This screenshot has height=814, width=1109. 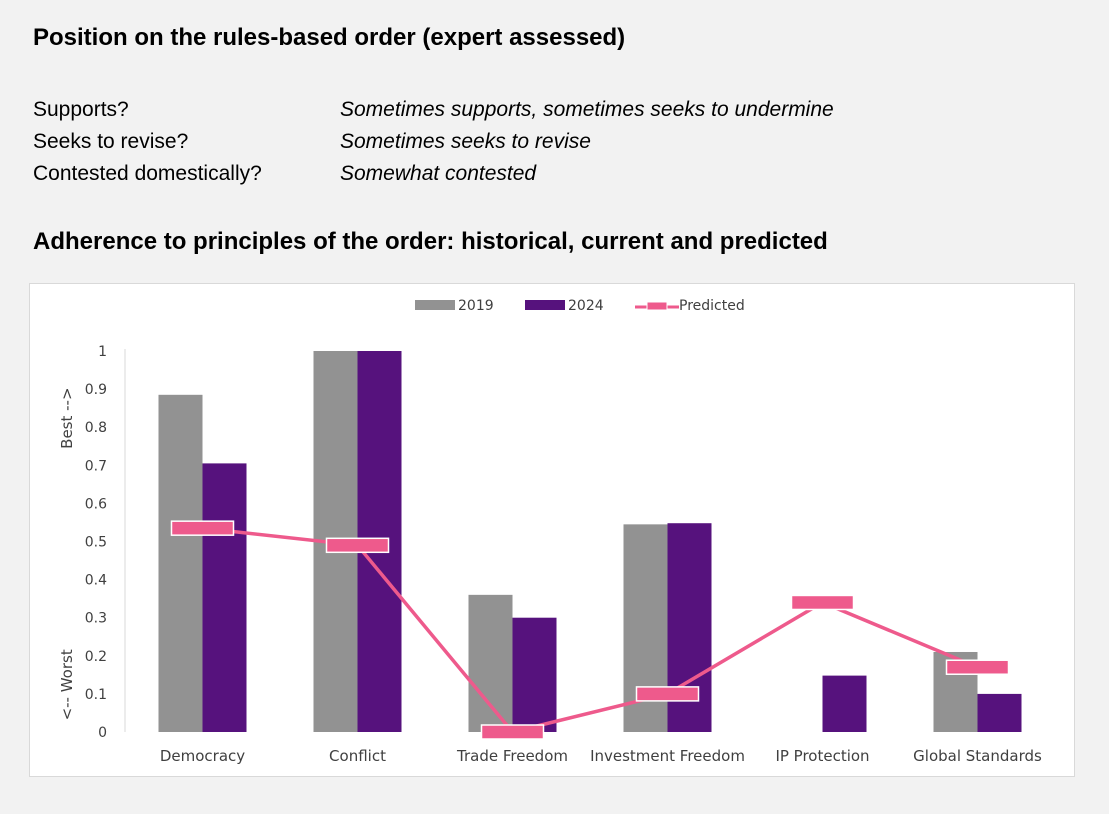 What do you see at coordinates (977, 756) in the screenshot?
I see `x-tick-label: Global Standards` at bounding box center [977, 756].